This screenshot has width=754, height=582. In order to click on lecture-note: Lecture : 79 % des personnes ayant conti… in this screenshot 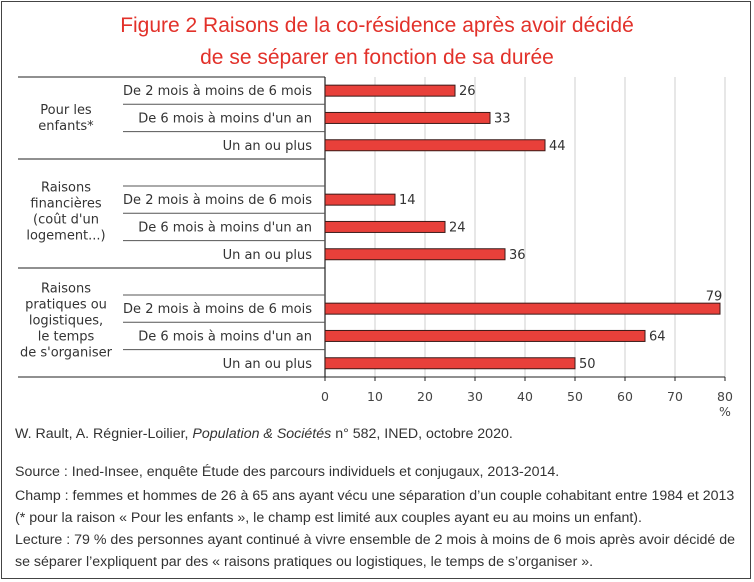, I will do `click(375, 551)`.